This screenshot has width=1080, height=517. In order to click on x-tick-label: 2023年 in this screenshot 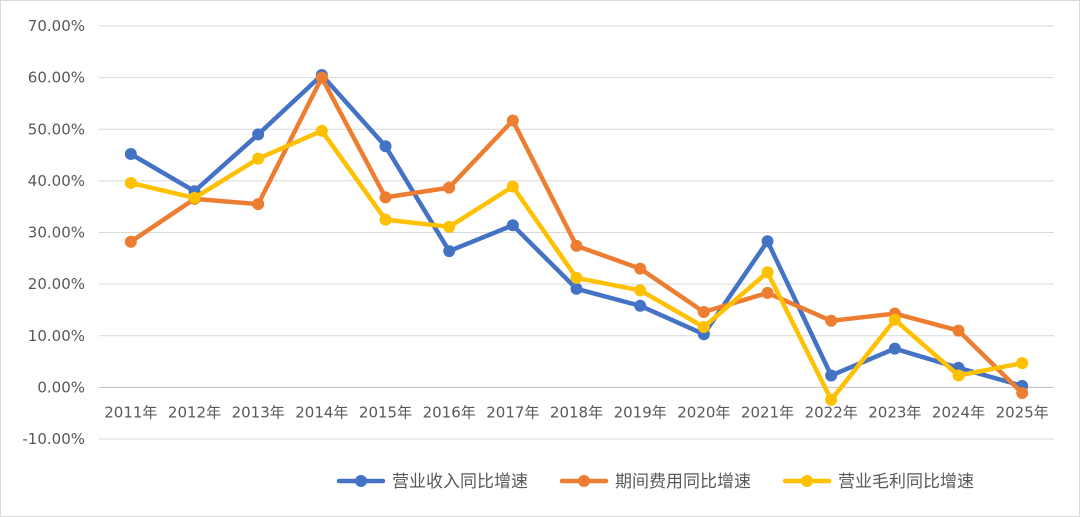, I will do `click(894, 412)`.